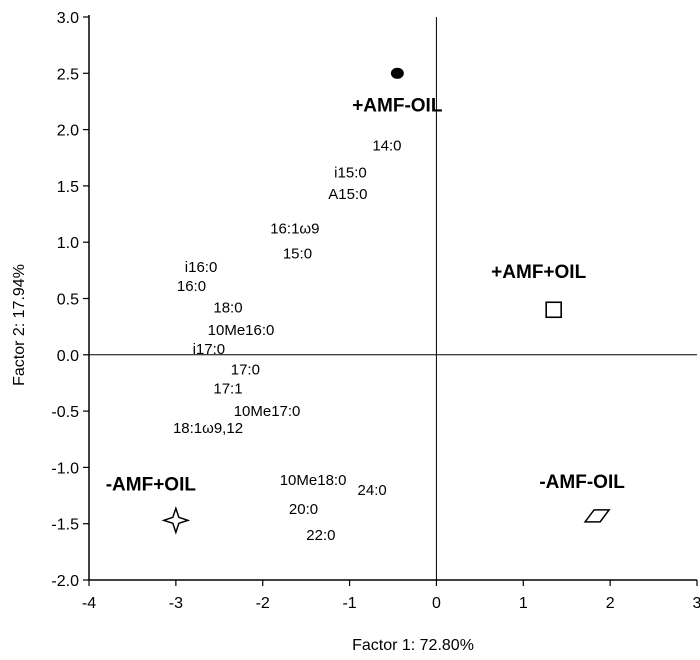 The image size is (700, 660). Describe the element at coordinates (553, 310) in the screenshot. I see `group-marker-open-square` at that location.